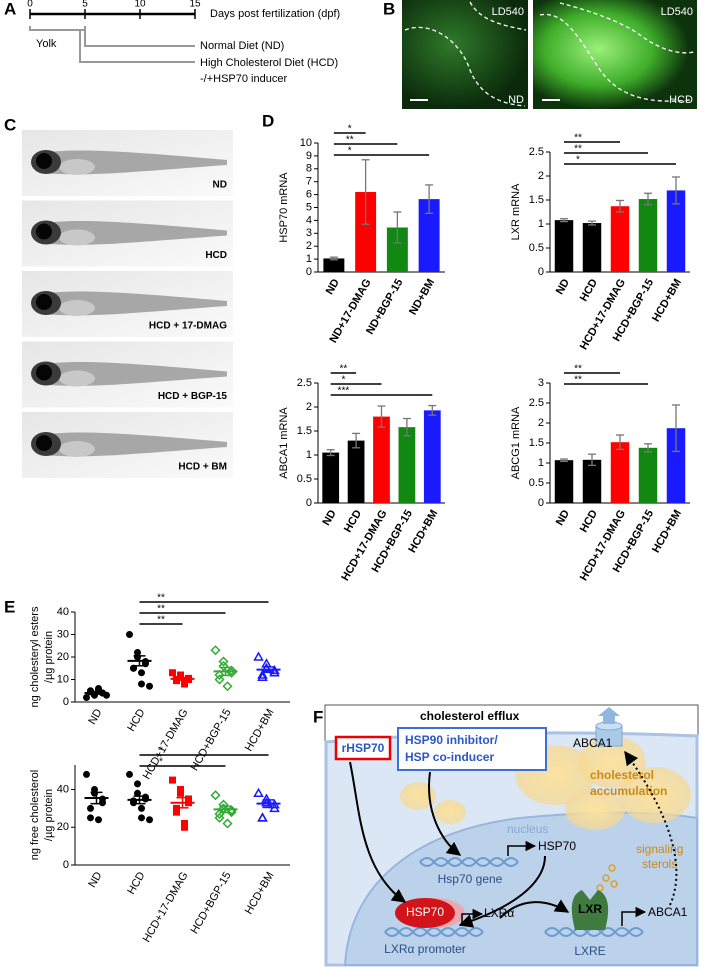 Image resolution: width=703 pixels, height=969 pixels. What do you see at coordinates (425, 912) in the screenshot?
I see `diagram-label: HSP70` at bounding box center [425, 912].